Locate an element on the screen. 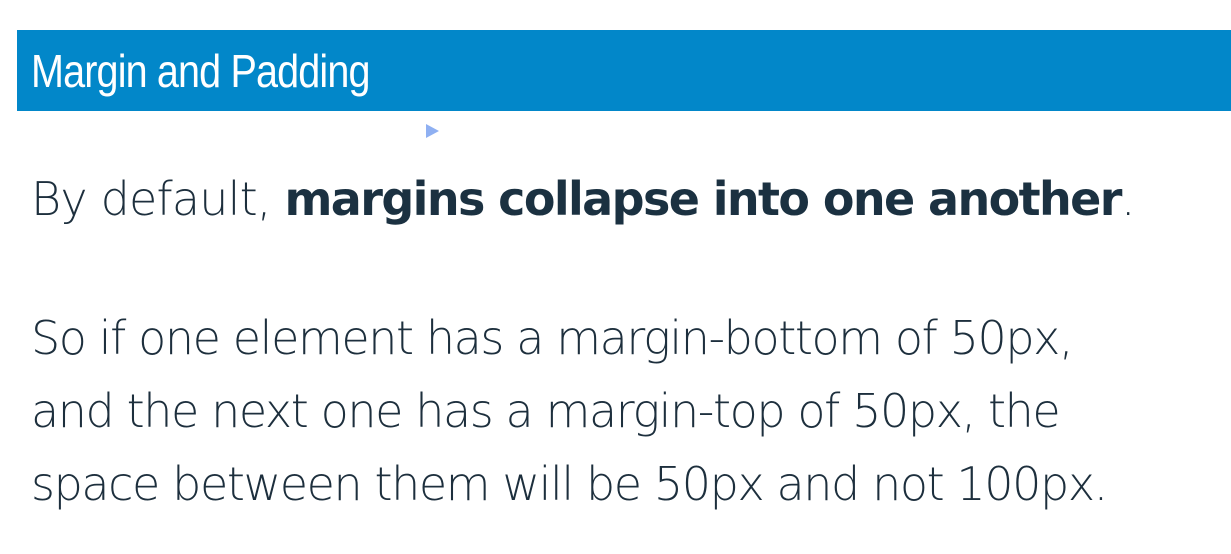 The width and height of the screenshot is (1231, 554). title-bar: Margin and Padding is located at coordinates (624, 70).